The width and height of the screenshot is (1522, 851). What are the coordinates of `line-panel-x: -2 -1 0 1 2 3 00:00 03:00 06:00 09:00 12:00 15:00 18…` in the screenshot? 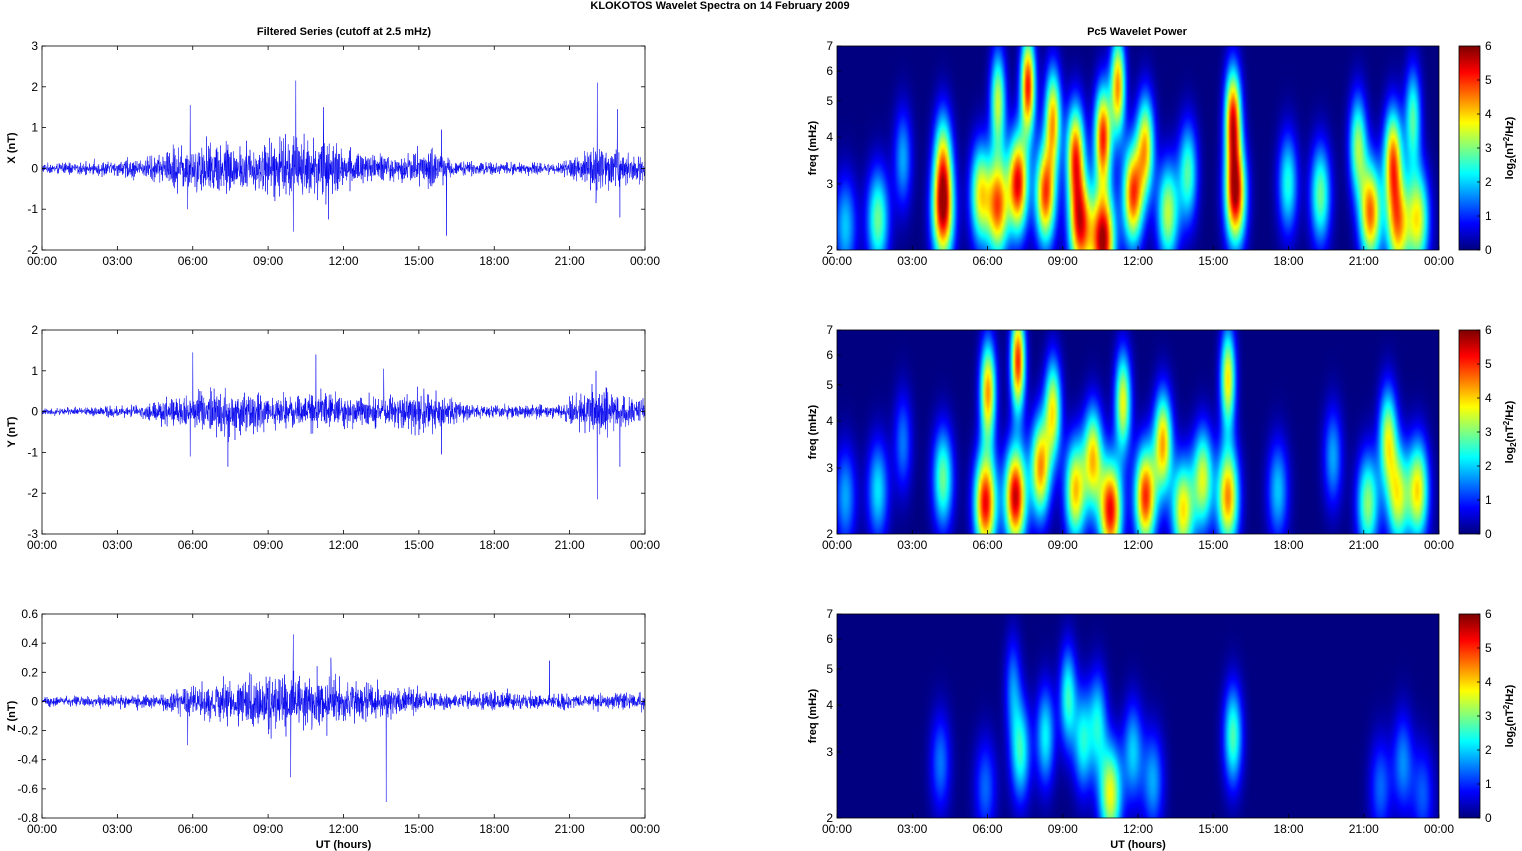 It's located at (333, 153).